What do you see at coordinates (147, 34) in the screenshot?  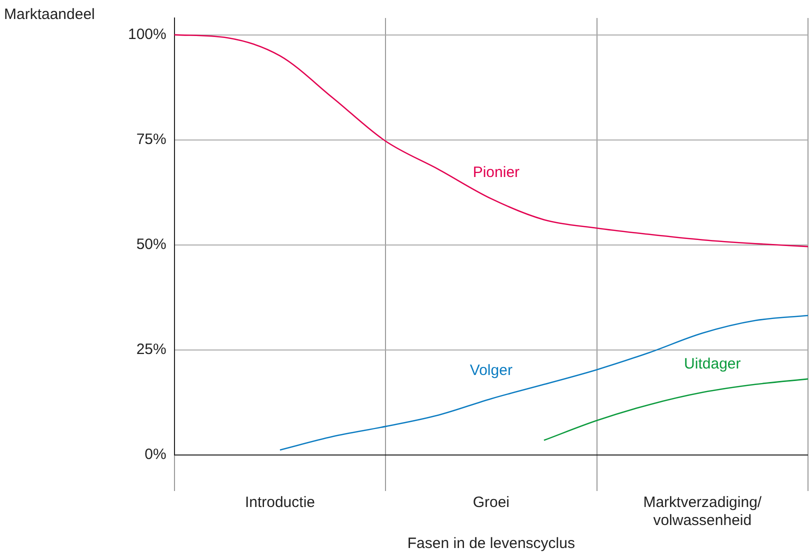 I see `y-tick-label: 100%` at bounding box center [147, 34].